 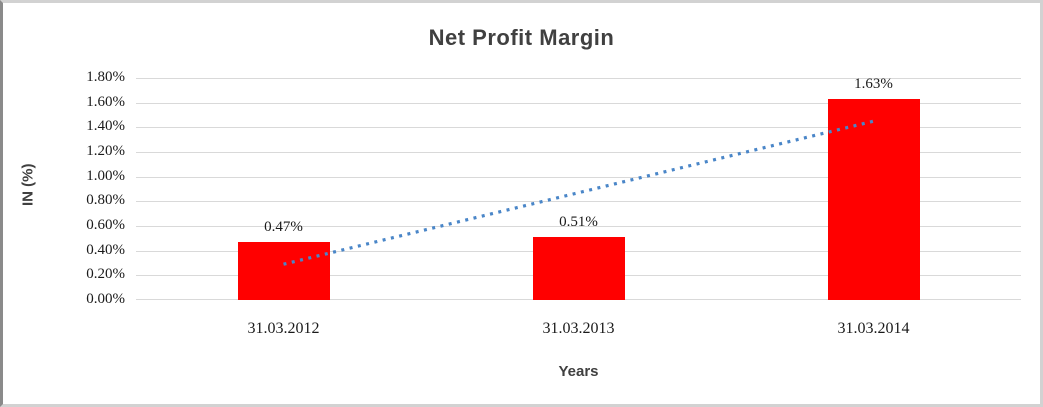 What do you see at coordinates (283, 227) in the screenshot?
I see `data-label: 0.47%` at bounding box center [283, 227].